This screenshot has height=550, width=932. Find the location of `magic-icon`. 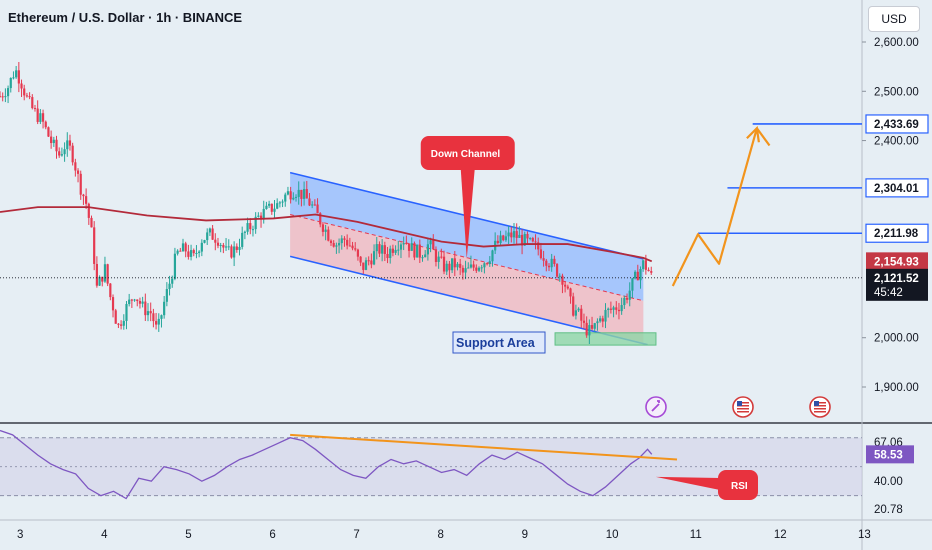

magic-icon is located at coordinates (656, 407).